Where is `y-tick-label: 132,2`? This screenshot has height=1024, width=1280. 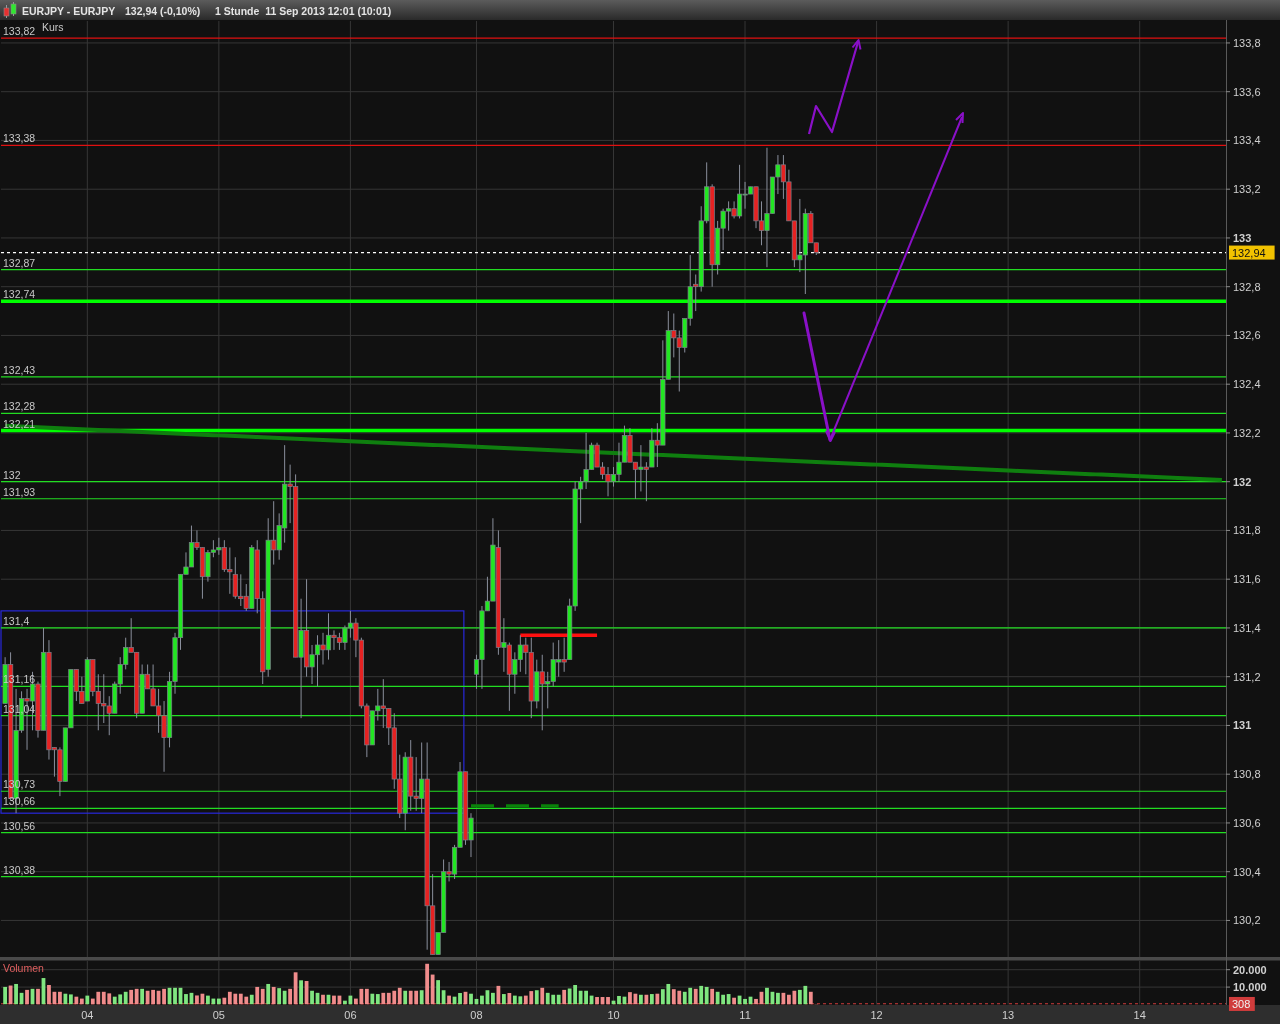
y-tick-label: 132,2 is located at coordinates (1247, 432).